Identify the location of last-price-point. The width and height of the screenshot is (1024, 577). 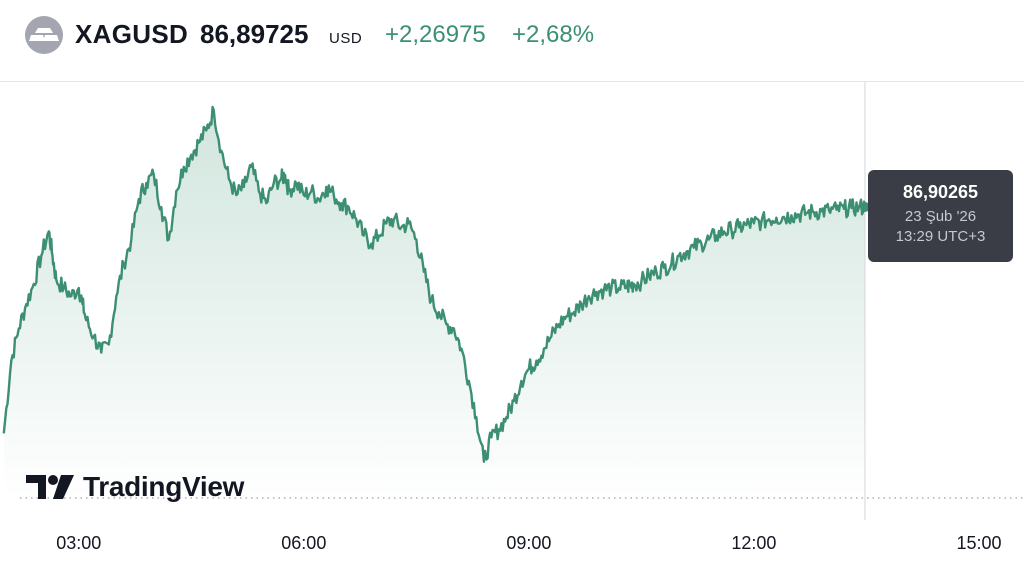
(864, 206).